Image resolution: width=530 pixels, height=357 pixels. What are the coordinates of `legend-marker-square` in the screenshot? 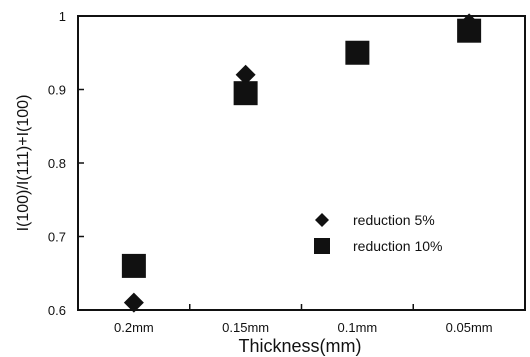 It's located at (322, 246).